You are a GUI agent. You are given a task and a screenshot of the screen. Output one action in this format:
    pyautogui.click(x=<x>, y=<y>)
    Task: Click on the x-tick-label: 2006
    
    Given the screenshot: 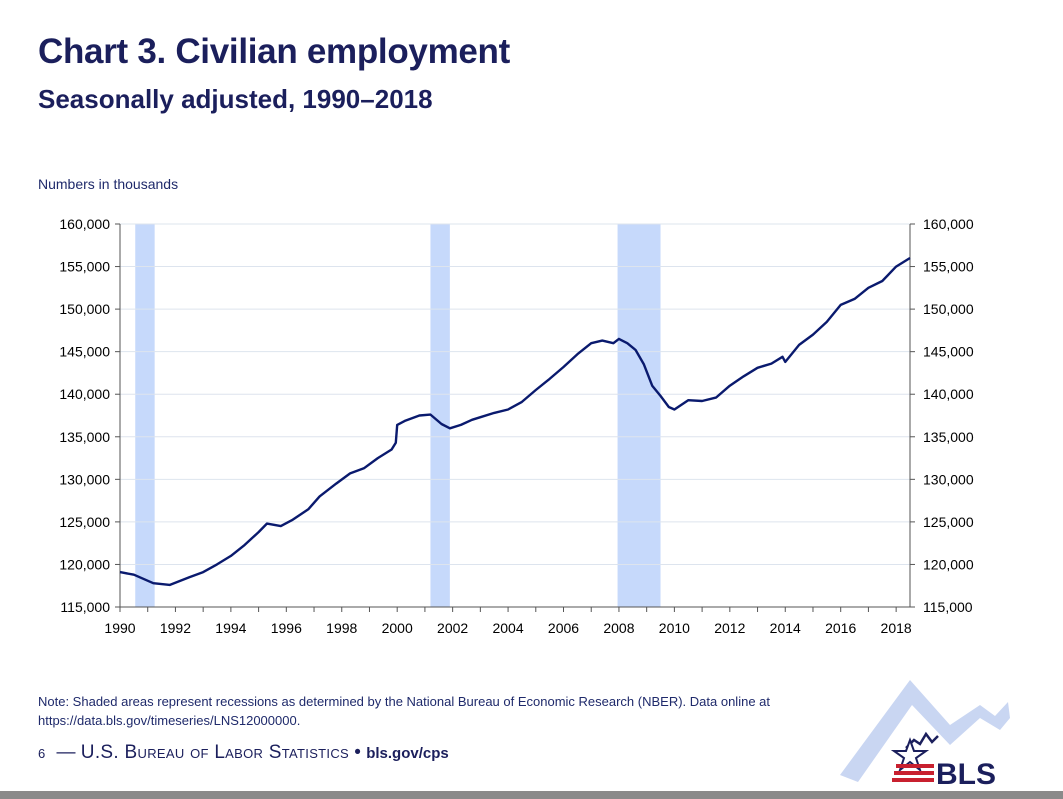 What is the action you would take?
    pyautogui.click(x=563, y=628)
    